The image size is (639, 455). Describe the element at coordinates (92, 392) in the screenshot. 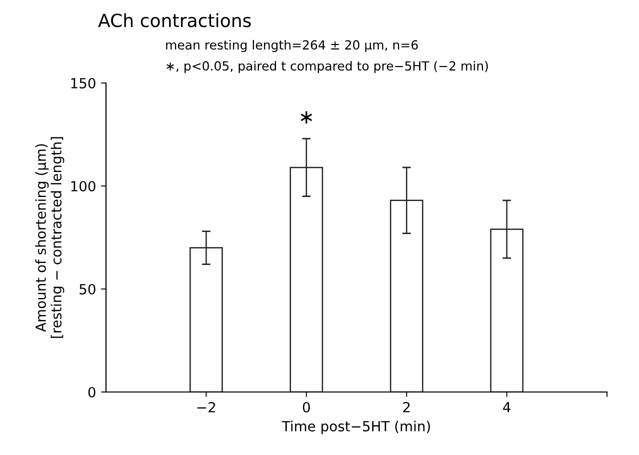

I see `y-tick-label: 0` at that location.